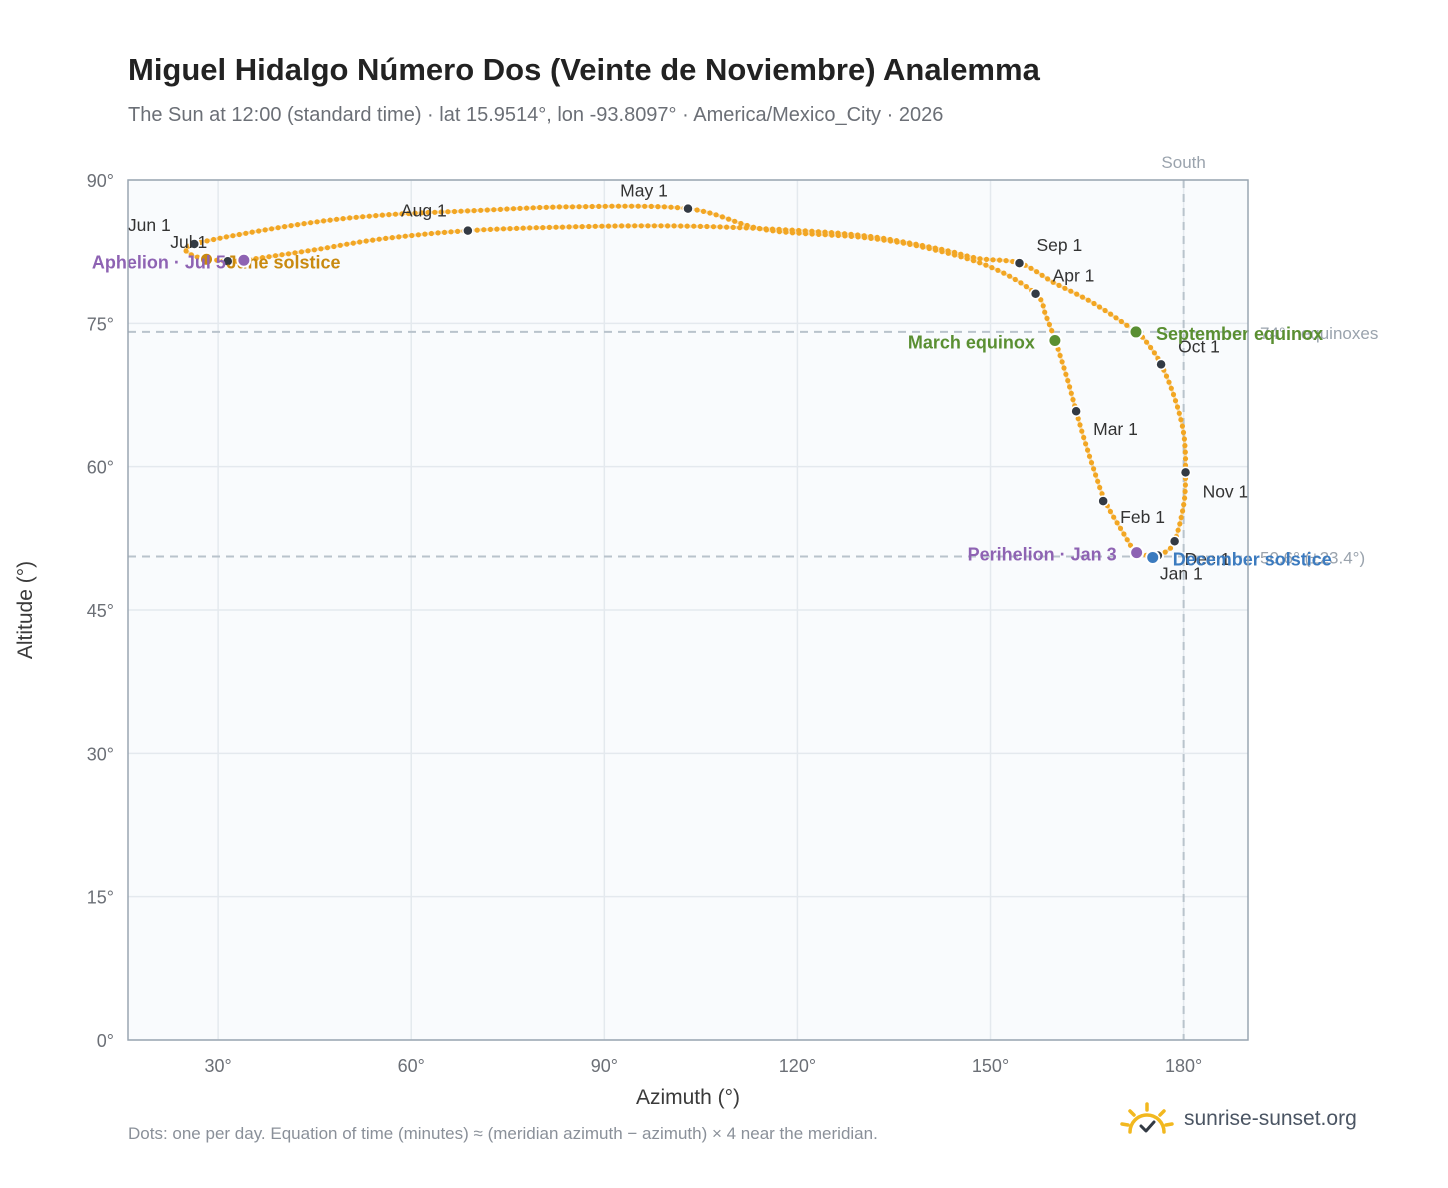 Image resolution: width=1448 pixels, height=1188 pixels. I want to click on winter-altitude-label: 50.6° (±23.4°), so click(1312, 557).